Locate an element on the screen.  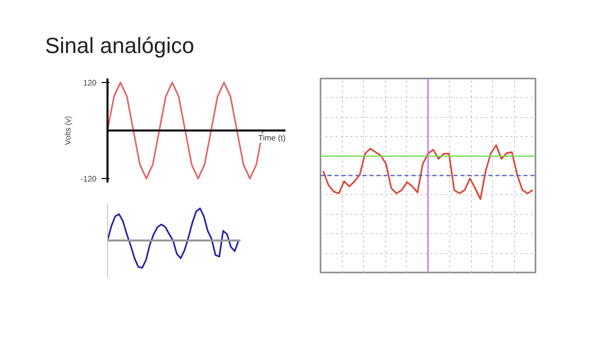
chart-title: Sinal analógico is located at coordinates (119, 46).